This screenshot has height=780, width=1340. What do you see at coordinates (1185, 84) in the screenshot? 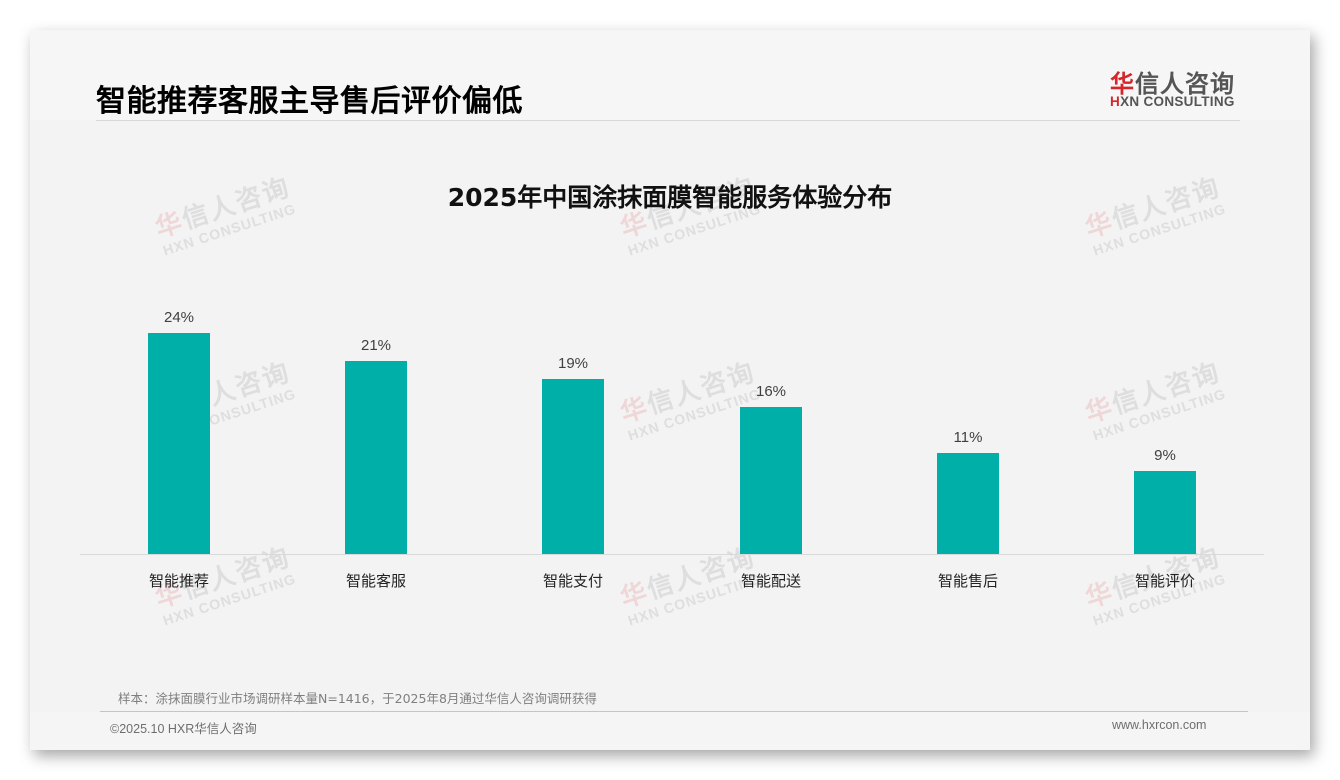
I see `logo-cn-rest: 信人咨询` at bounding box center [1185, 84].